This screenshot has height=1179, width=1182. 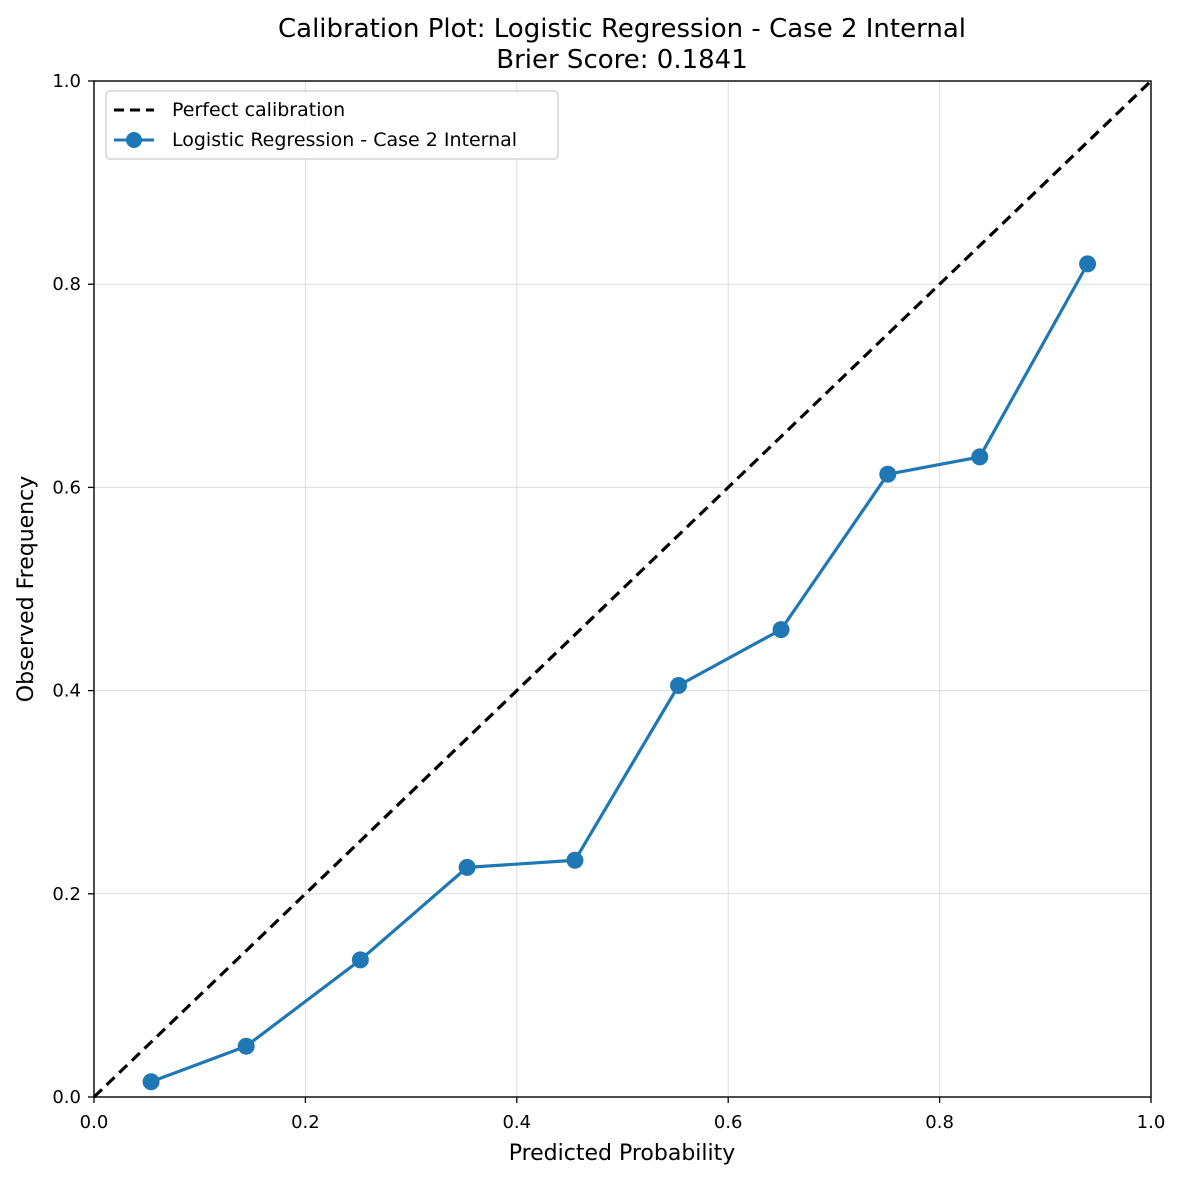 What do you see at coordinates (66, 81) in the screenshot?
I see `y-tick-label: 1.0` at bounding box center [66, 81].